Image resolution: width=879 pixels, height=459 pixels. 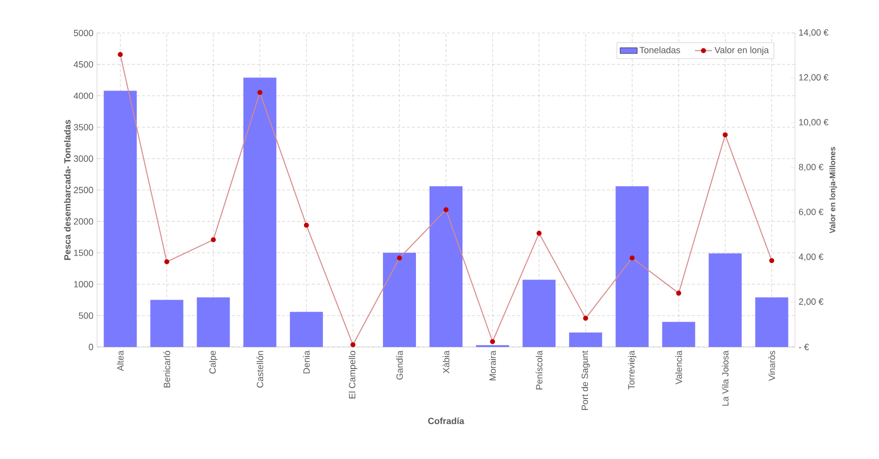 What do you see at coordinates (166, 369) in the screenshot?
I see `x-tick-label: Benicarló` at bounding box center [166, 369].